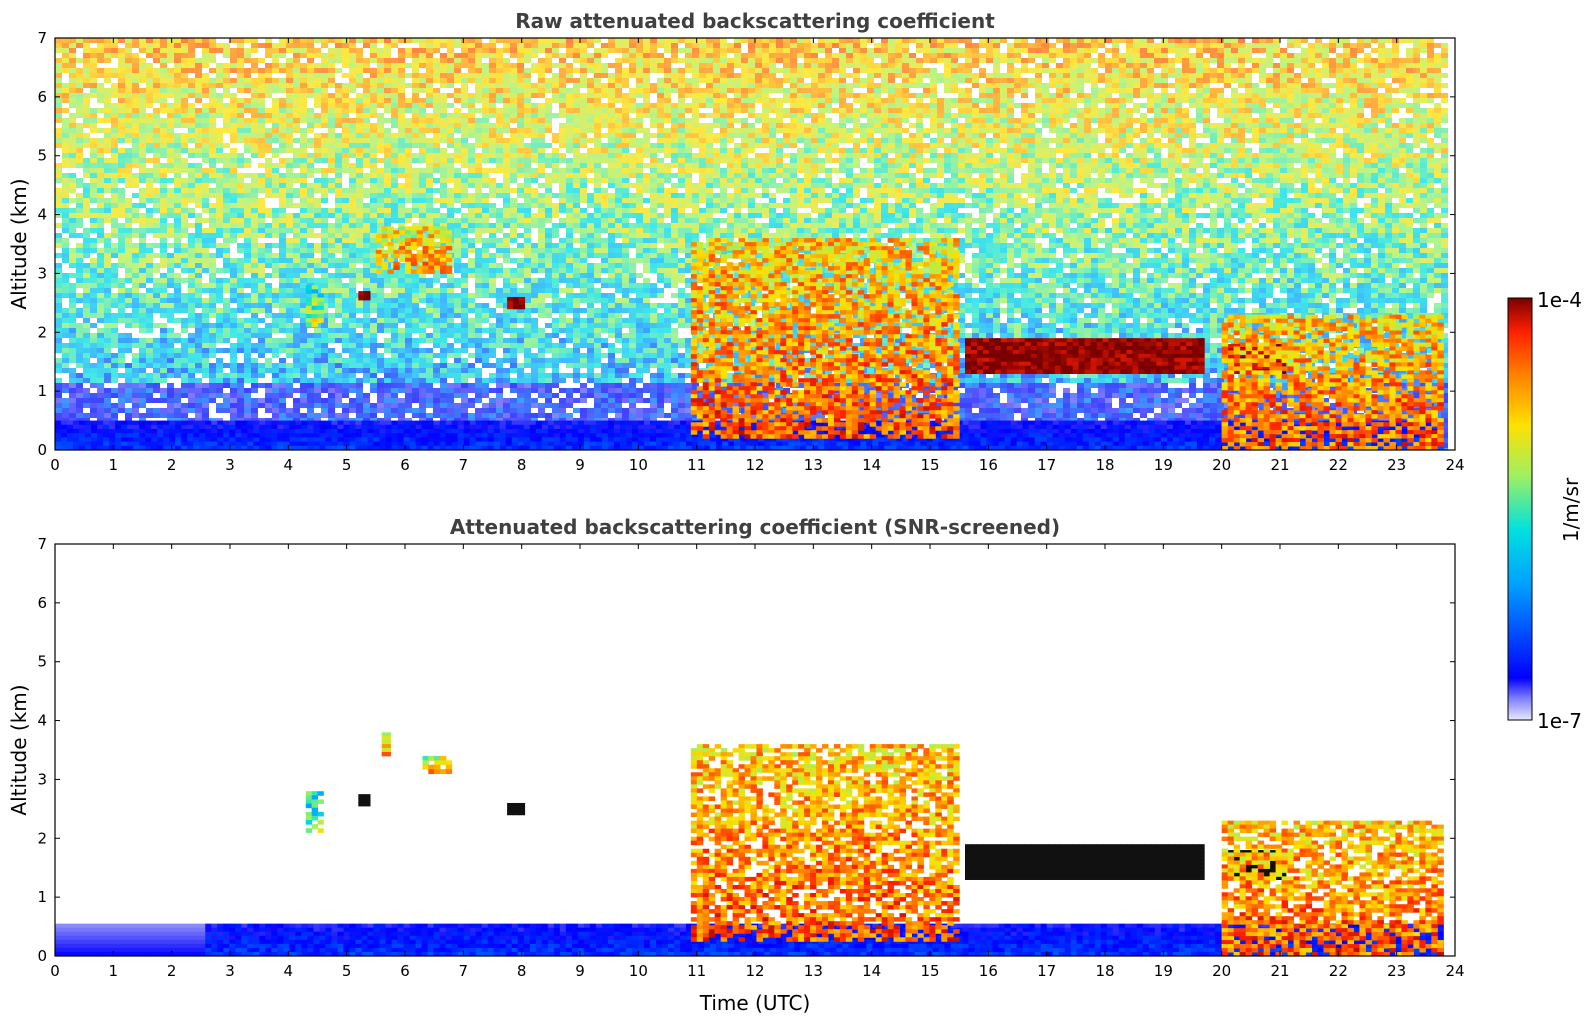 The width and height of the screenshot is (1595, 1020). I want to click on colorbar: 1e-4 1e-7 1/m/sr, so click(1545, 510).